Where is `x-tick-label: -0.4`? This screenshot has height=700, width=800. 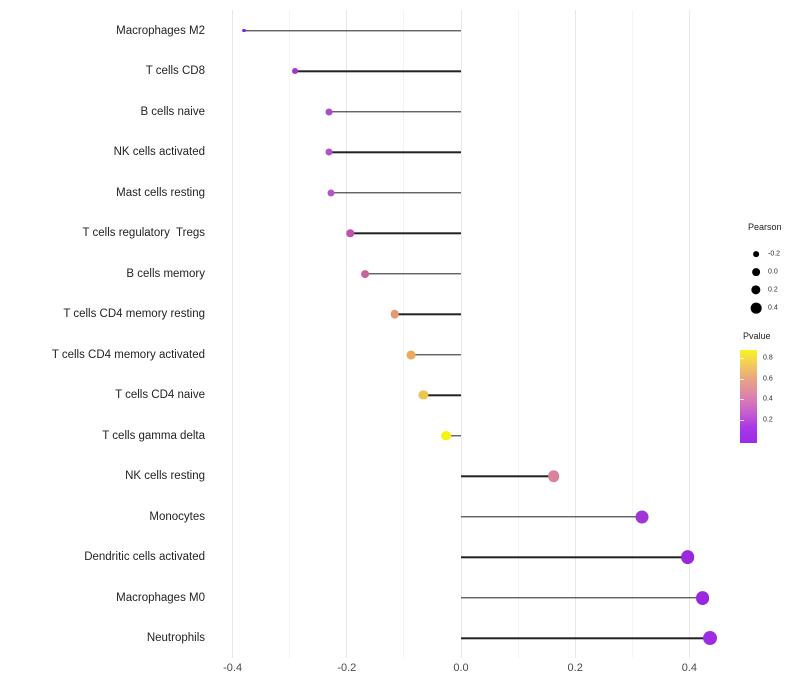
x-tick-label: -0.4 is located at coordinates (233, 668).